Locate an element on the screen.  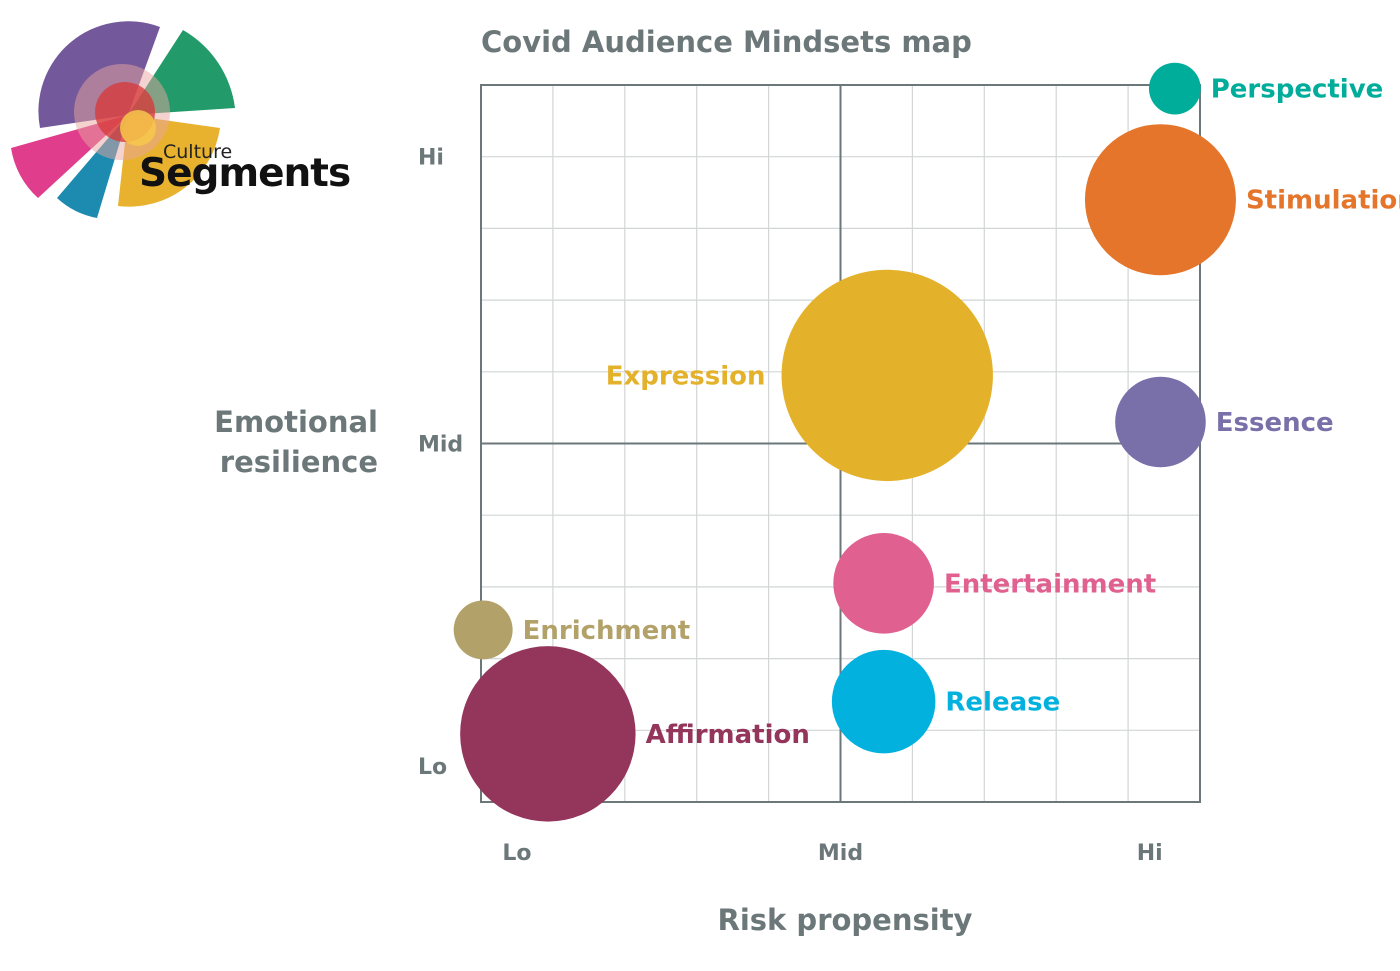
bubble-essence is located at coordinates (1160, 422).